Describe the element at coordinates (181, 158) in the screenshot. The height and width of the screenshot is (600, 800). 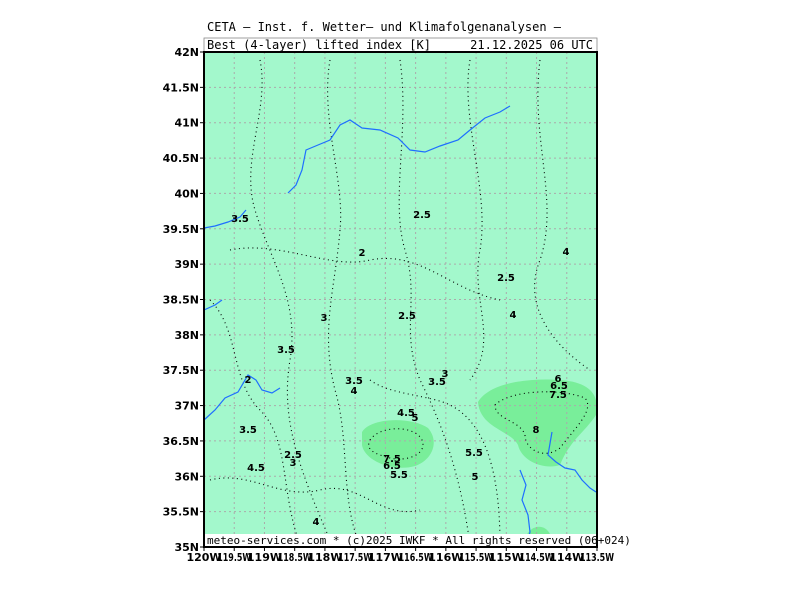
I see `lat-label: 40.5N` at that location.